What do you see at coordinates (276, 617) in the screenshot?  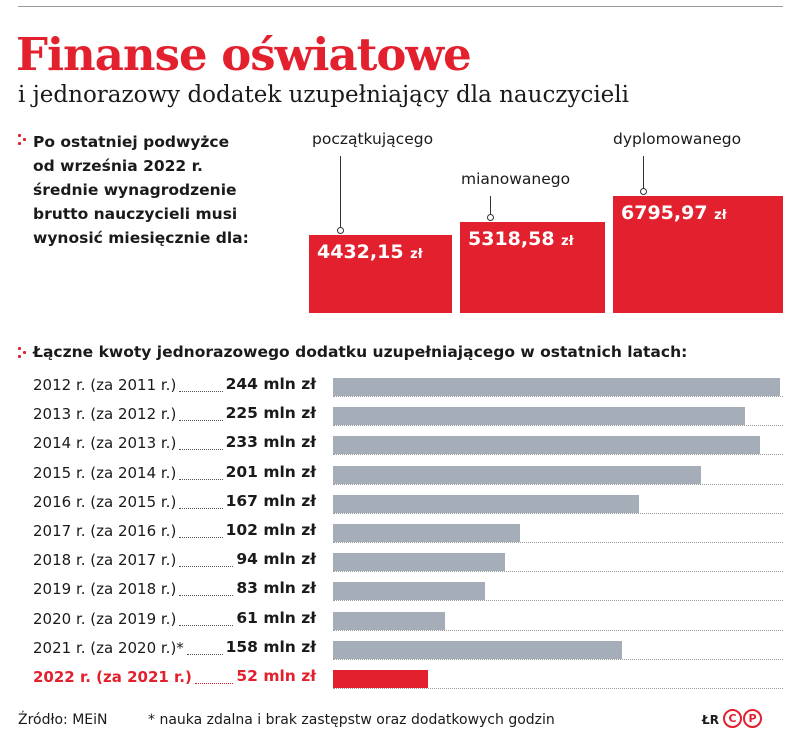 I see `bar-value-label: 61 mln zł` at bounding box center [276, 617].